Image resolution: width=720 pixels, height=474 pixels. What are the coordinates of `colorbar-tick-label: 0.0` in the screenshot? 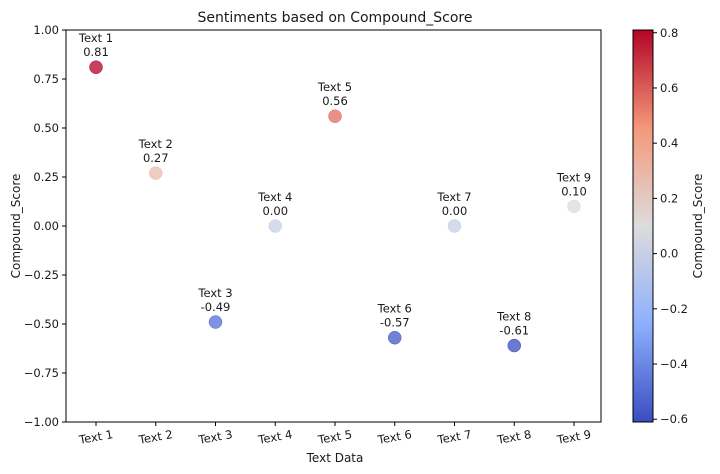 It's located at (669, 254).